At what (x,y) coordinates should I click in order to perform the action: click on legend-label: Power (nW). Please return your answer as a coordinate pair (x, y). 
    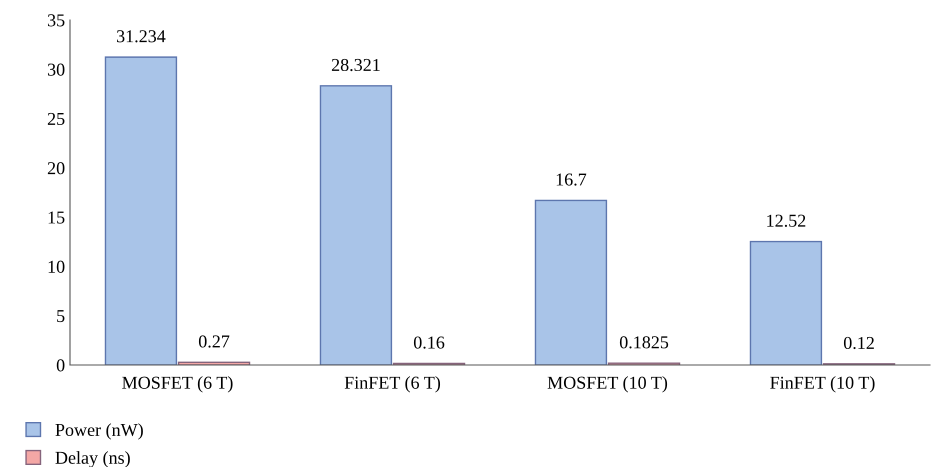
    Looking at the image, I should click on (99, 431).